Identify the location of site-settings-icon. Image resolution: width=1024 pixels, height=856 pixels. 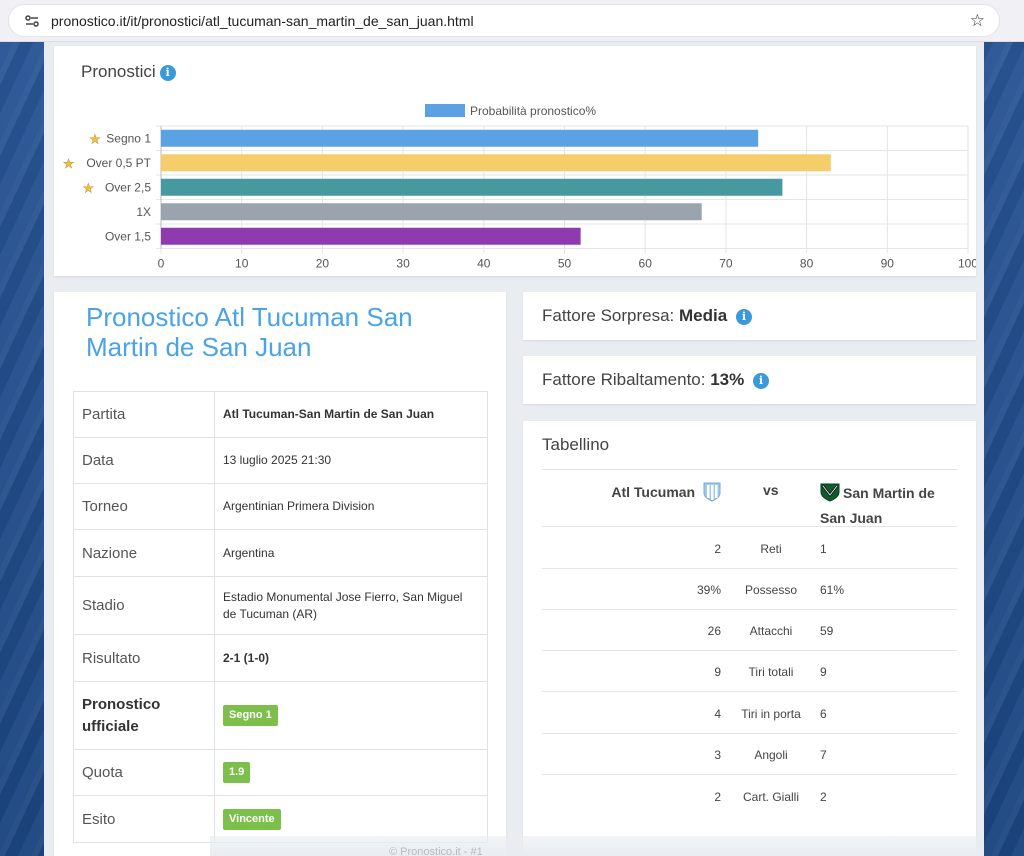
(32, 21).